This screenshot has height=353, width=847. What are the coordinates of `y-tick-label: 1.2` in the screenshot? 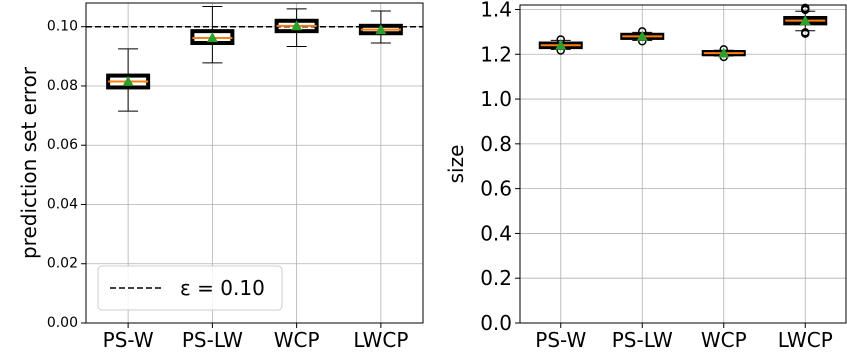 It's located at (496, 54).